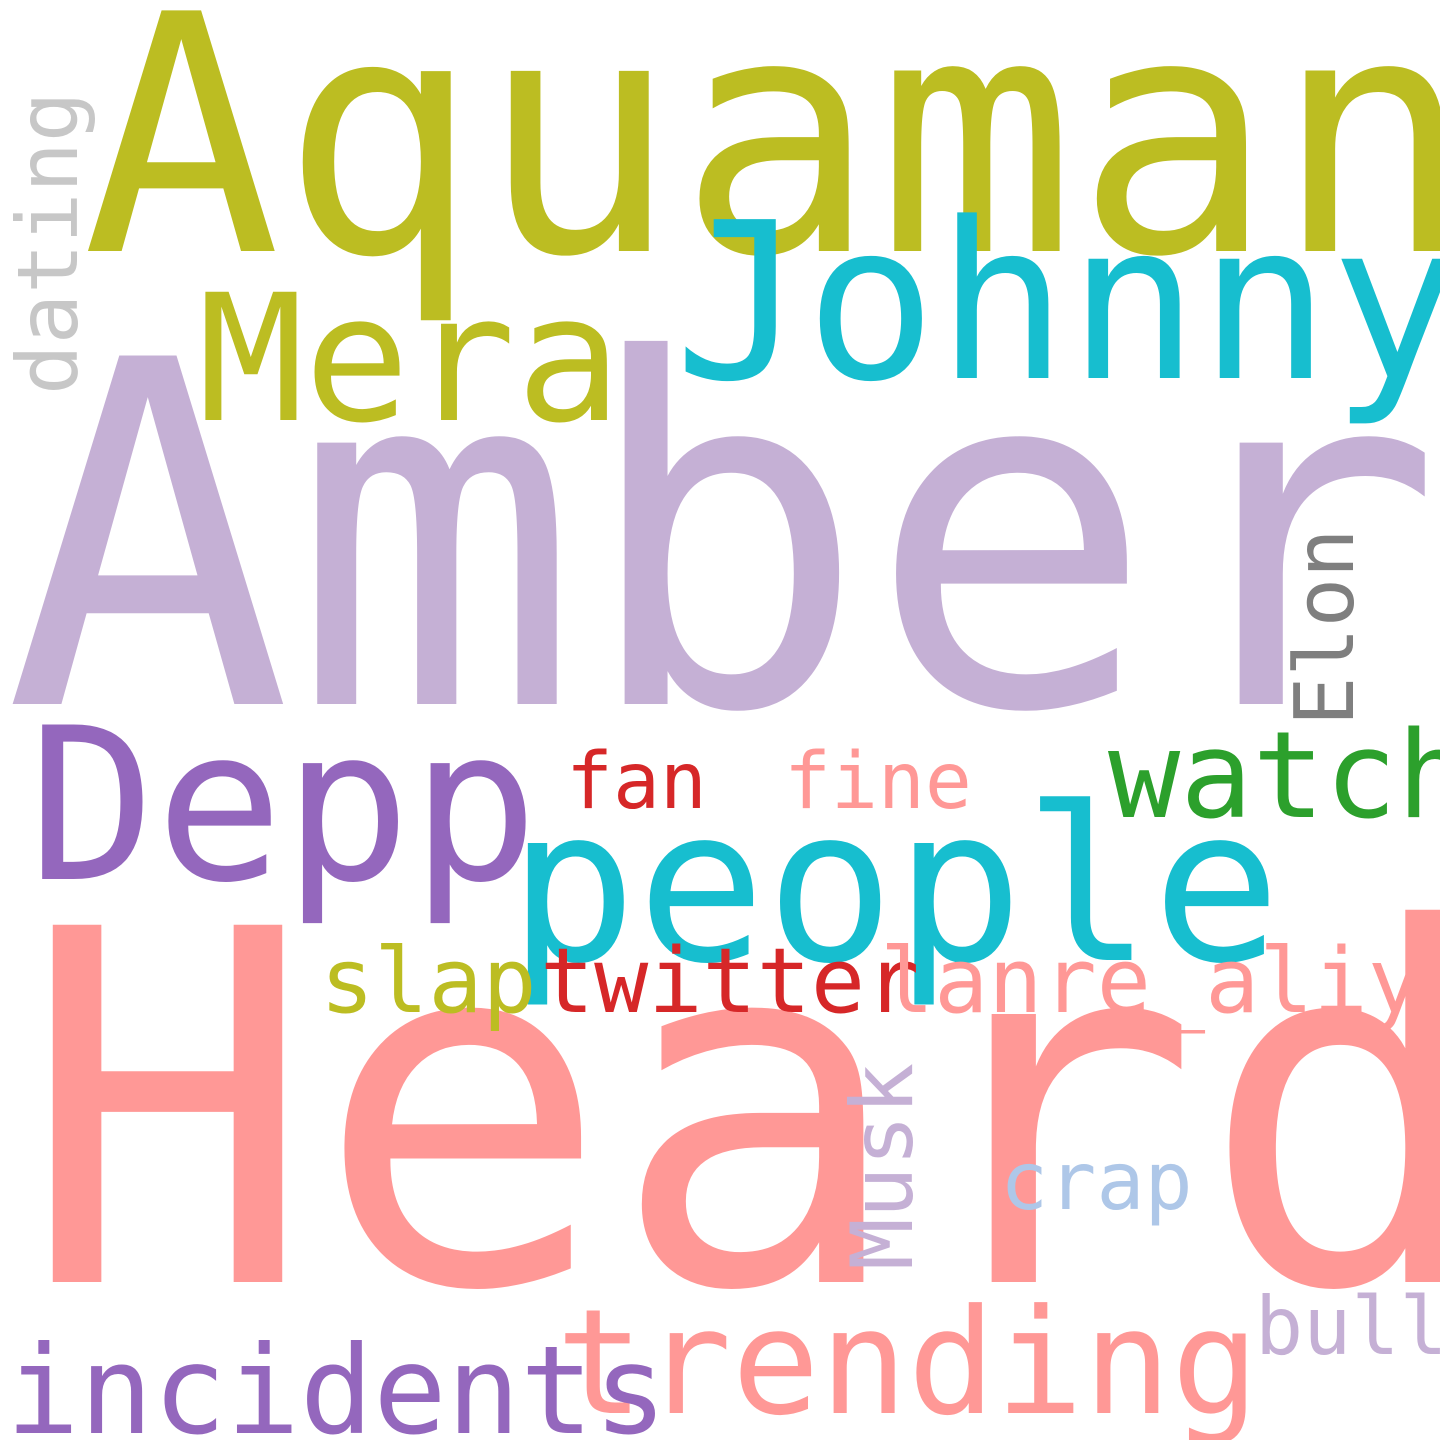  What do you see at coordinates (636, 782) in the screenshot?
I see `word-fan: fan` at bounding box center [636, 782].